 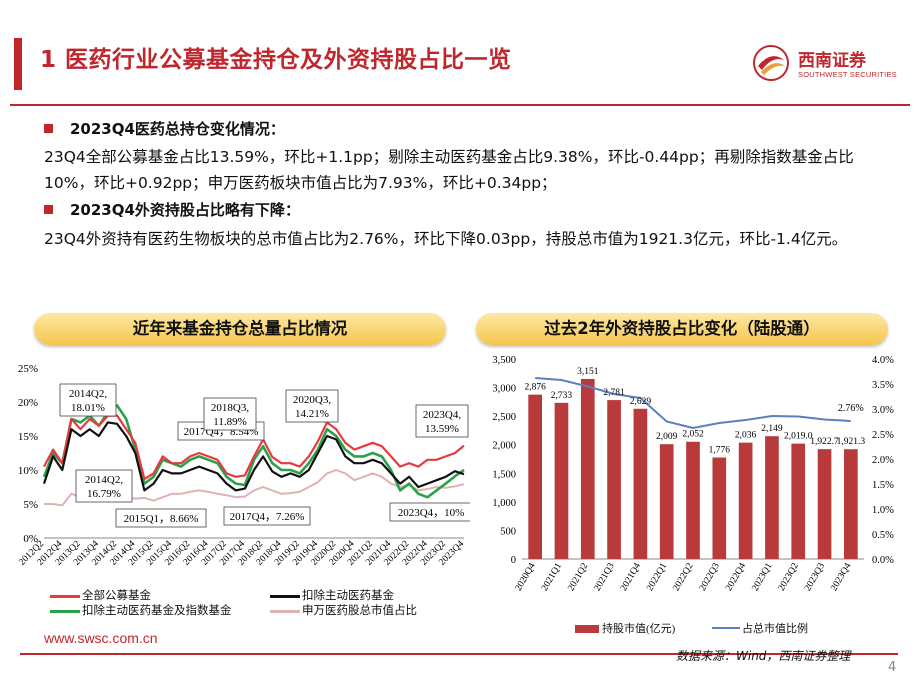 I want to click on bullet-1-title: 2023Q4医药总持仓变化情况：, so click(x=177, y=129).